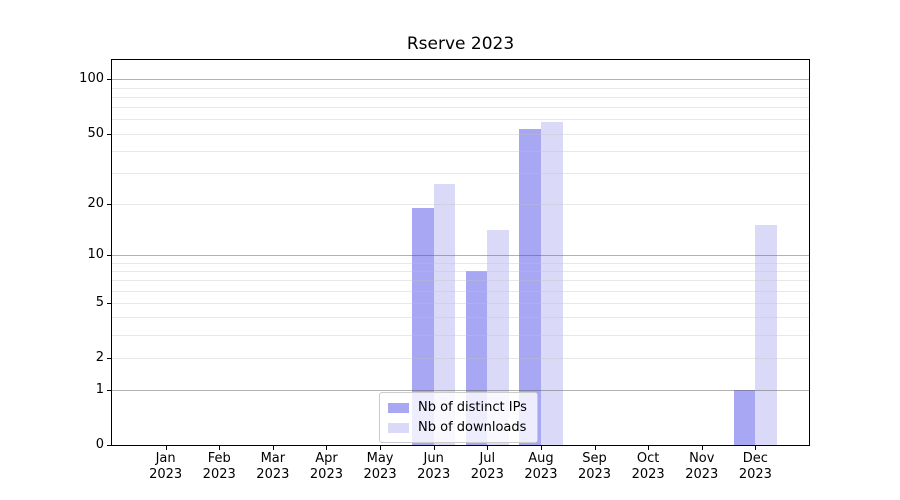 Image resolution: width=900 pixels, height=500 pixels. I want to click on legend-swatch-downloads, so click(398, 427).